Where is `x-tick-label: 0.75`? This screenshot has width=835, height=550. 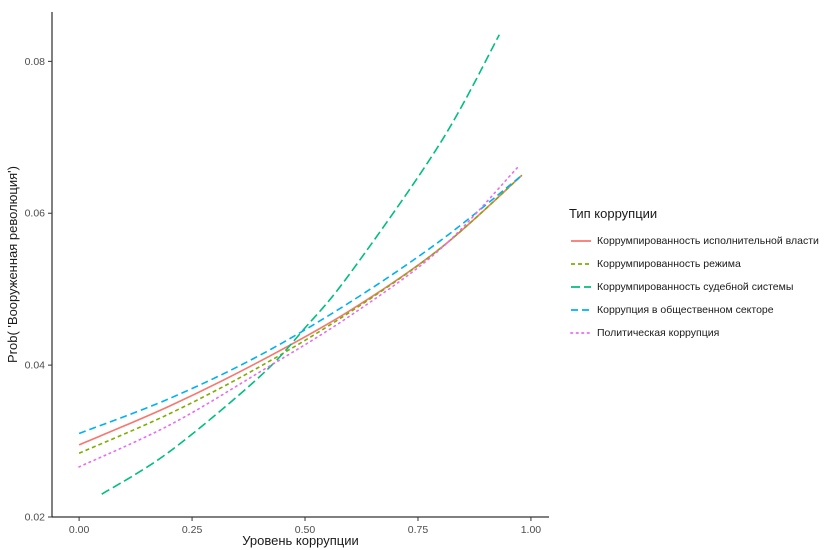 x-tick-label: 0.75 is located at coordinates (418, 530).